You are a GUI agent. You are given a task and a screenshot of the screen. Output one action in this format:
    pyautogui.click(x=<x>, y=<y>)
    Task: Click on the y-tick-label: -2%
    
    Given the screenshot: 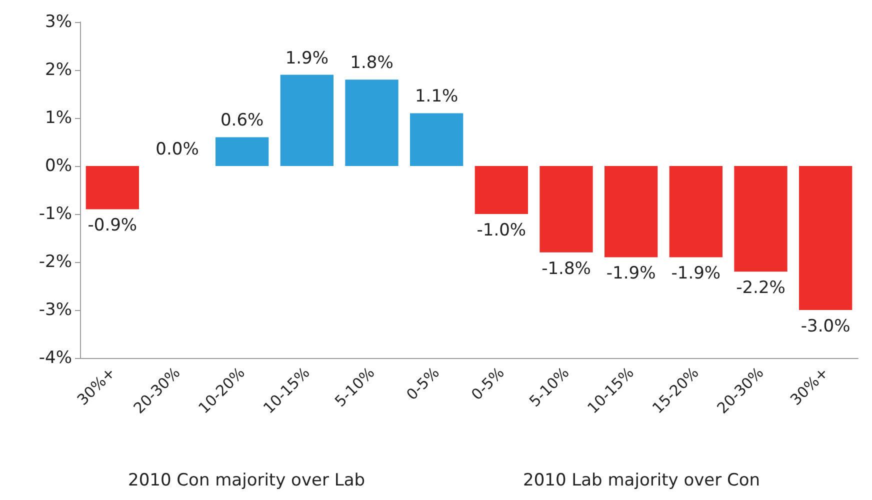 What is the action you would take?
    pyautogui.click(x=55, y=262)
    